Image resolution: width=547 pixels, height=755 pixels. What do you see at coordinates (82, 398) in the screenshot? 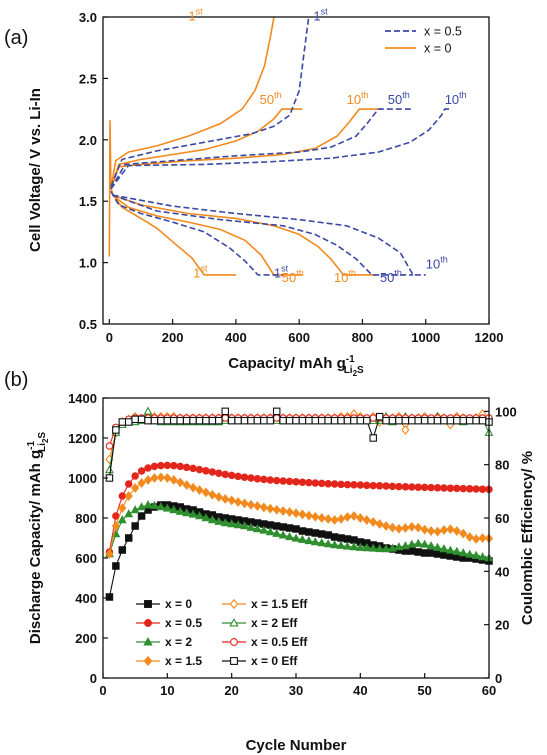
I see `panel-b-ytick-label: 1400` at bounding box center [82, 398].